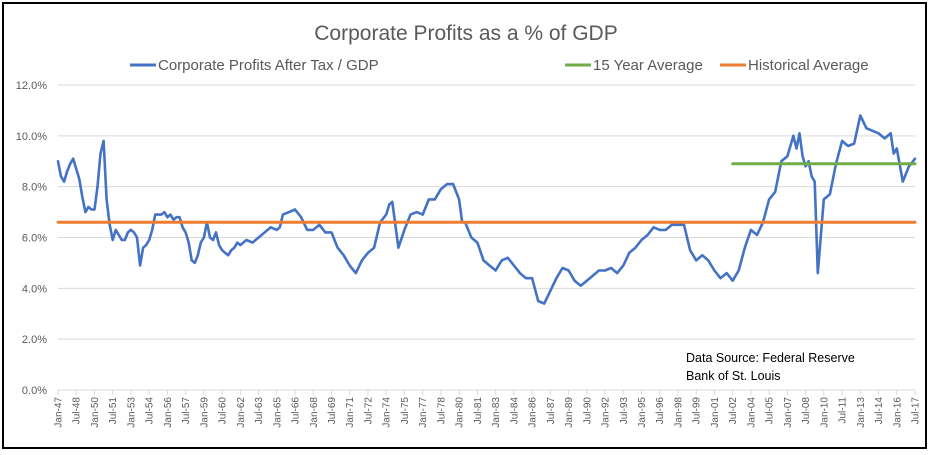  What do you see at coordinates (642, 412) in the screenshot?
I see `x-tick-label: Jan-95` at bounding box center [642, 412].